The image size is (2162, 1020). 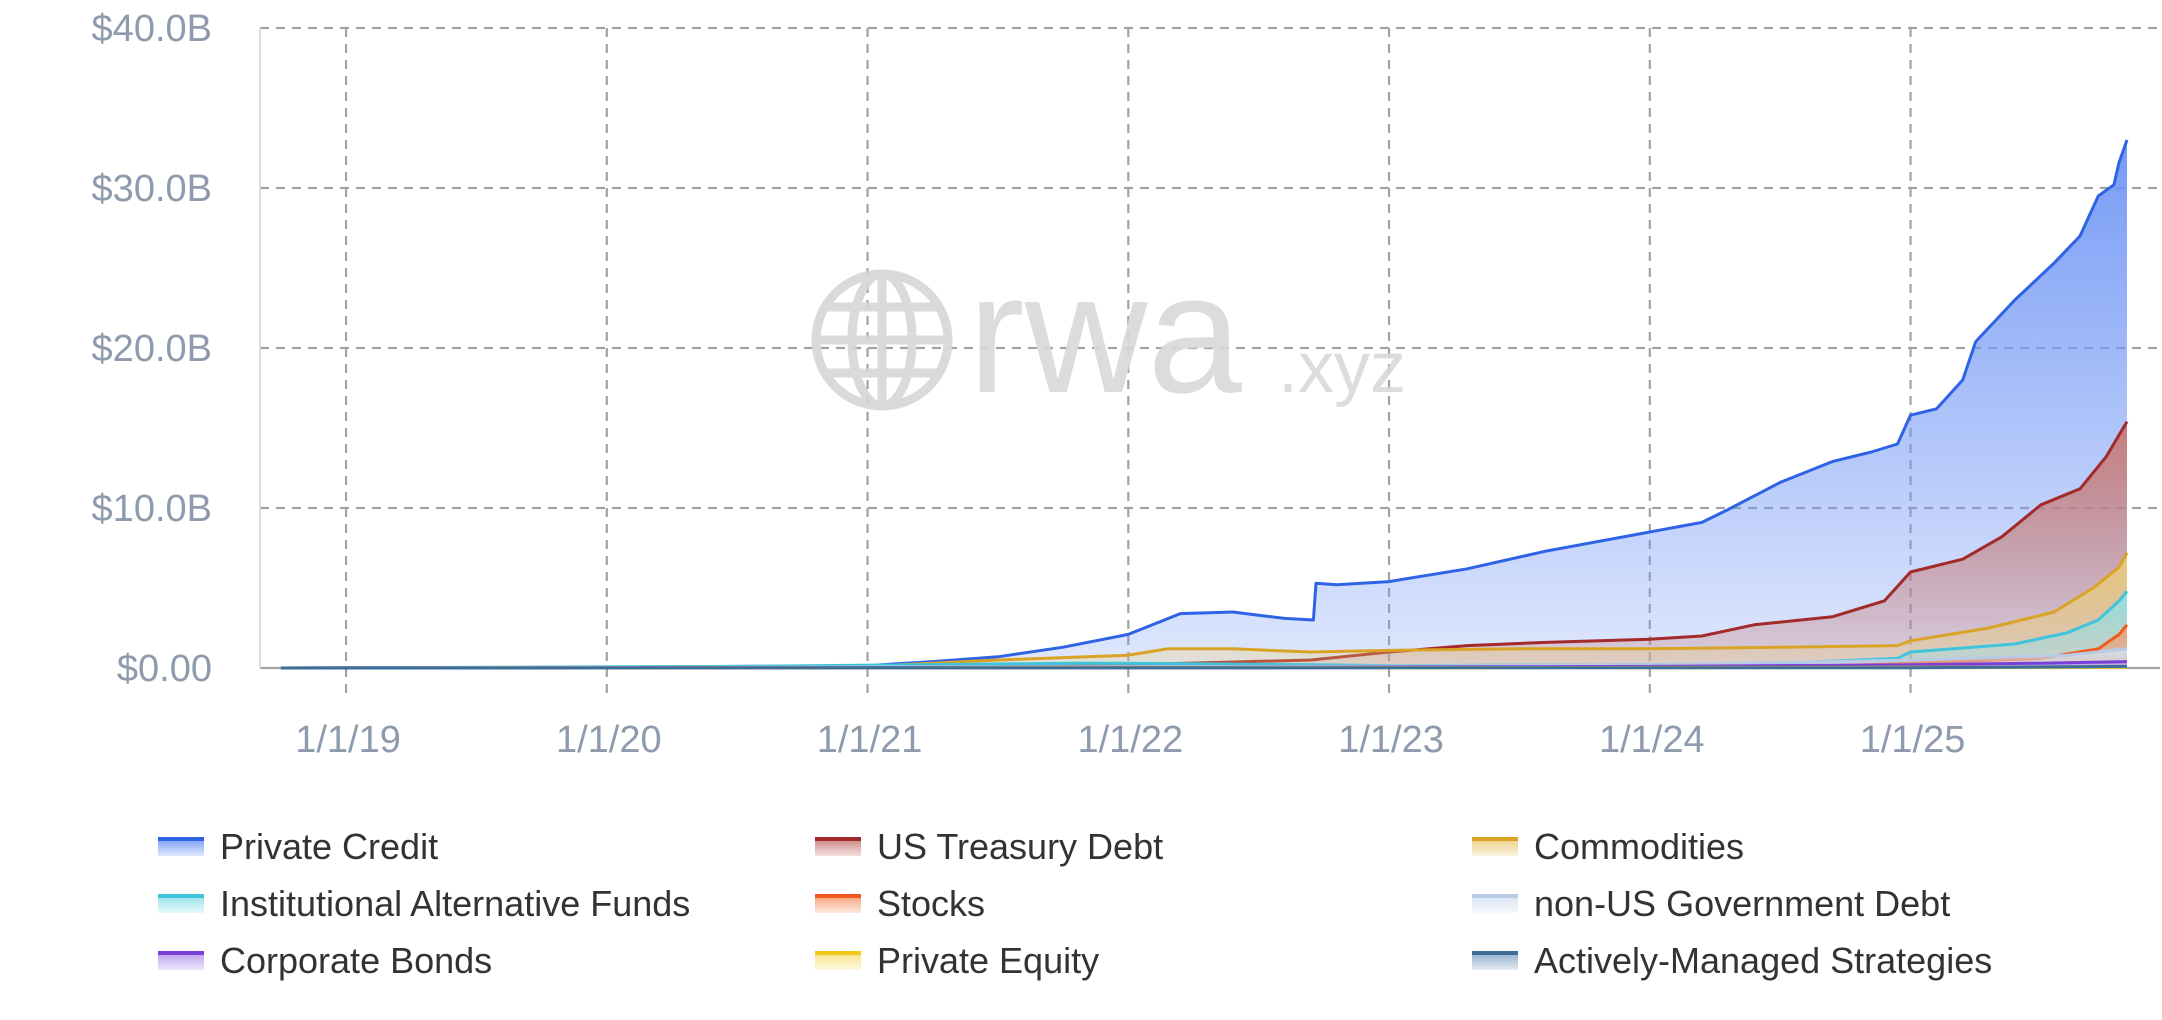 What do you see at coordinates (164, 669) in the screenshot?
I see `y-tick-label: $0.00` at bounding box center [164, 669].